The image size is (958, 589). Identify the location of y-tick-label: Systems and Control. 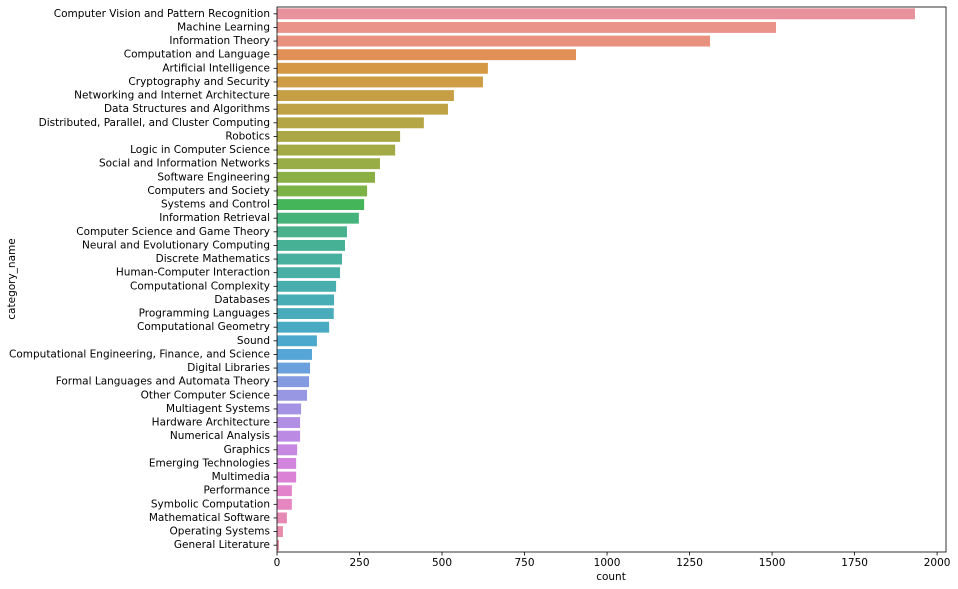
(215, 205).